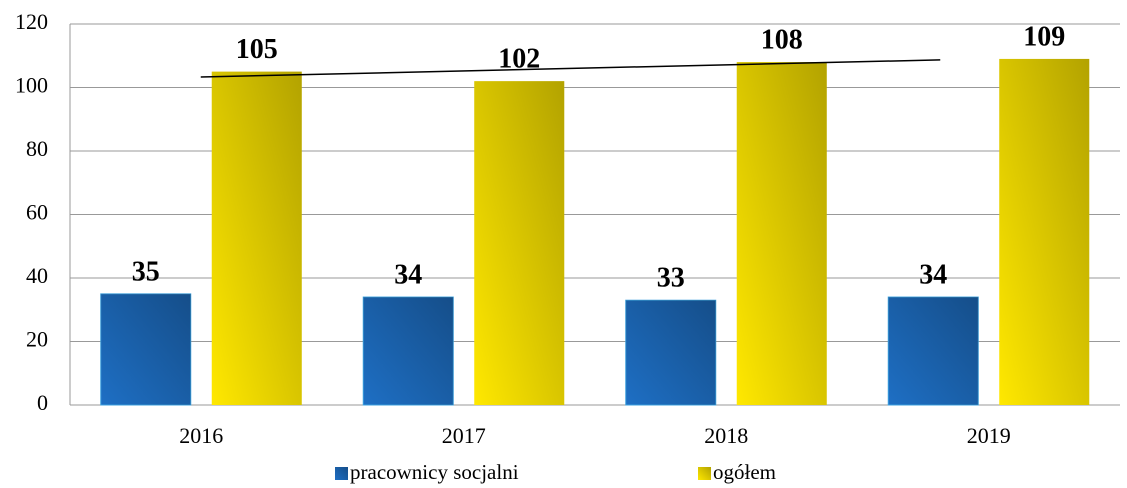 The width and height of the screenshot is (1127, 488). Describe the element at coordinates (37, 339) in the screenshot. I see `y-tick-label: 20` at that location.